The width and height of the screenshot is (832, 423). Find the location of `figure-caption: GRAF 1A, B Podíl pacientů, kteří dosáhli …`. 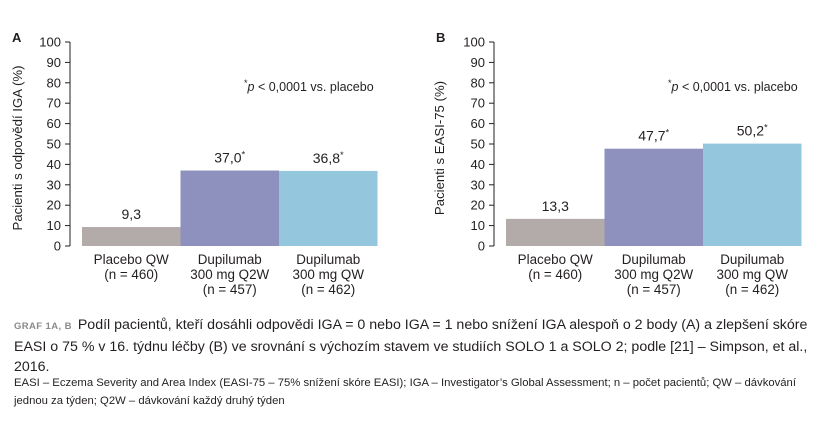

figure-caption: GRAF 1A, B Podíl pacientů, kteří dosáhli … is located at coordinates (416, 346).